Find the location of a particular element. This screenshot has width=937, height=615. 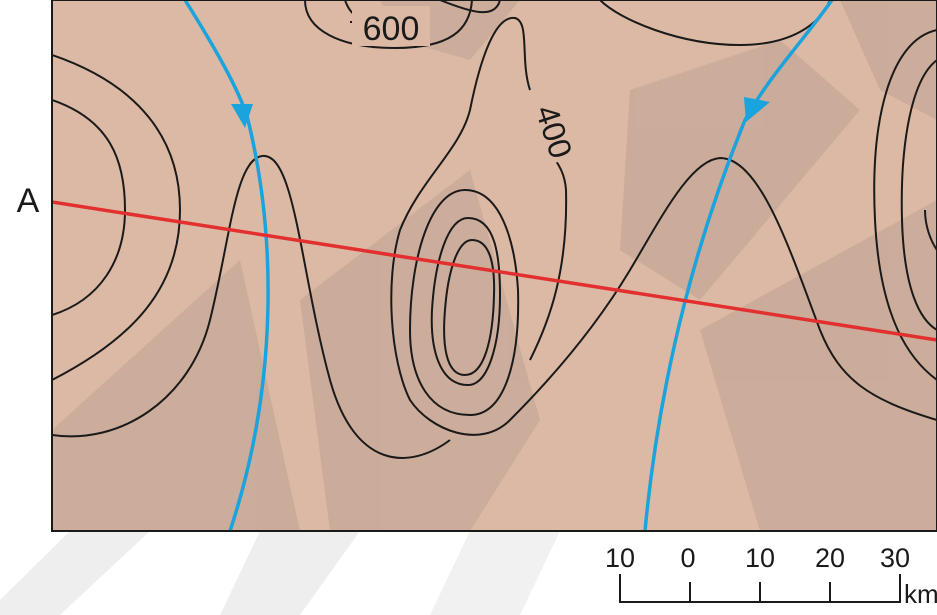

contour-label-600: 600 is located at coordinates (391, 29).